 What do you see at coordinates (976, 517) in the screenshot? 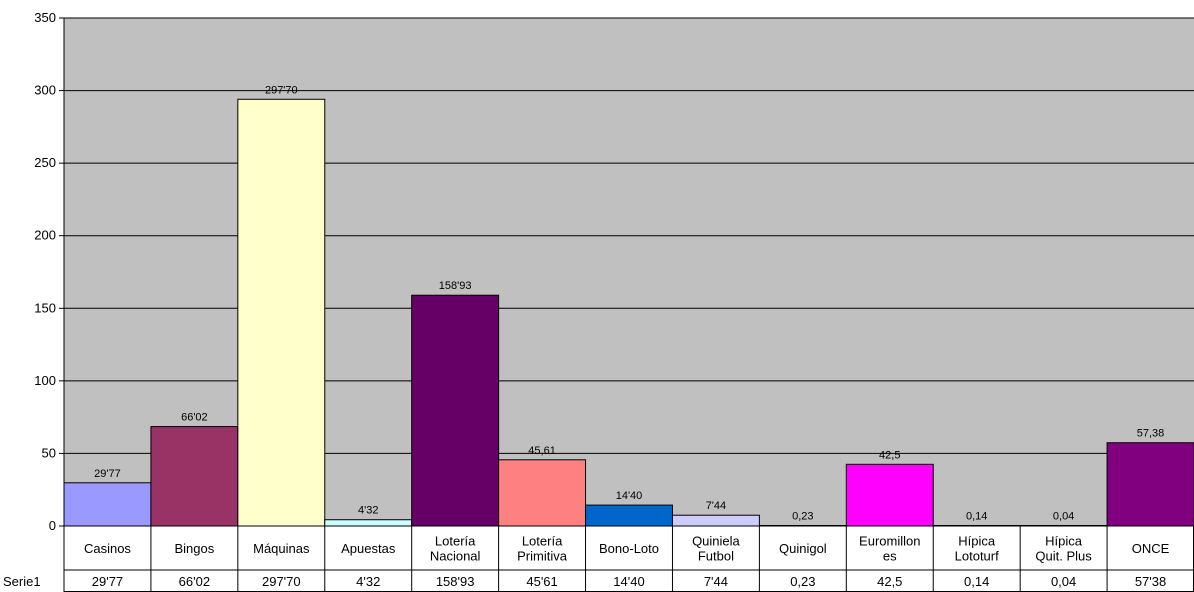
I see `data-label: 0,14` at bounding box center [976, 517].